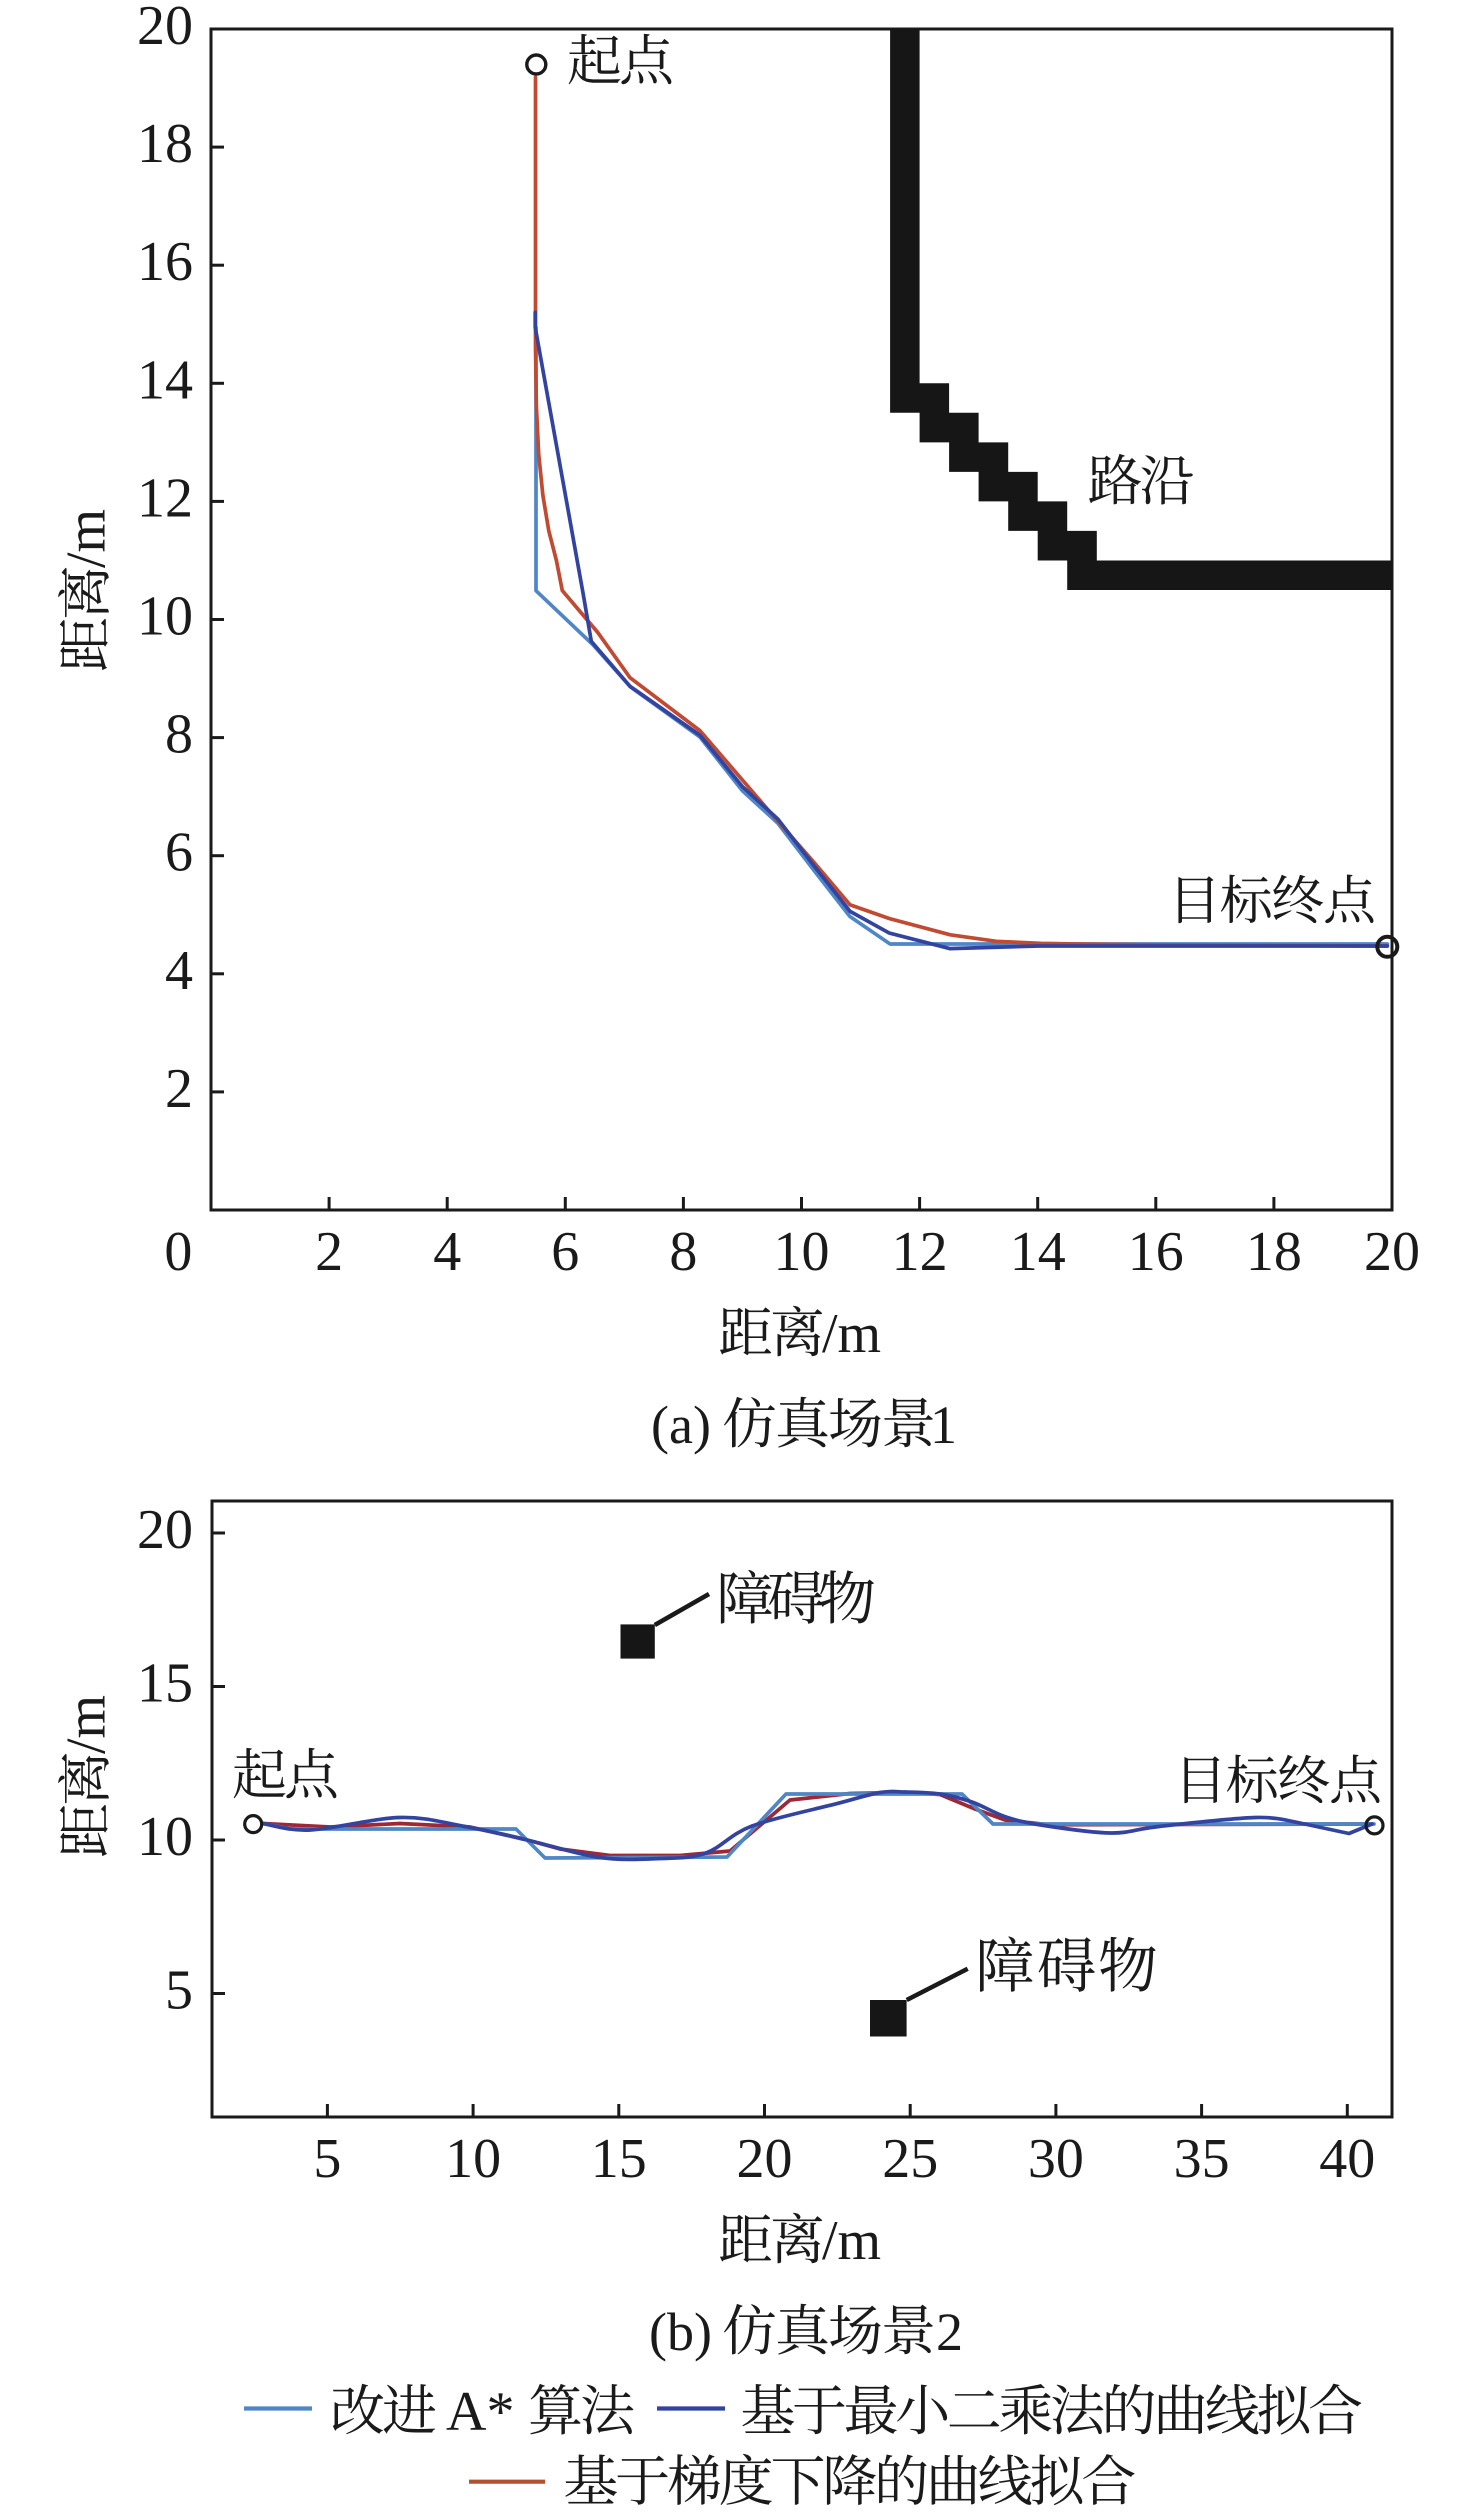  I want to click on svg-text: A*, so click(480, 2412).